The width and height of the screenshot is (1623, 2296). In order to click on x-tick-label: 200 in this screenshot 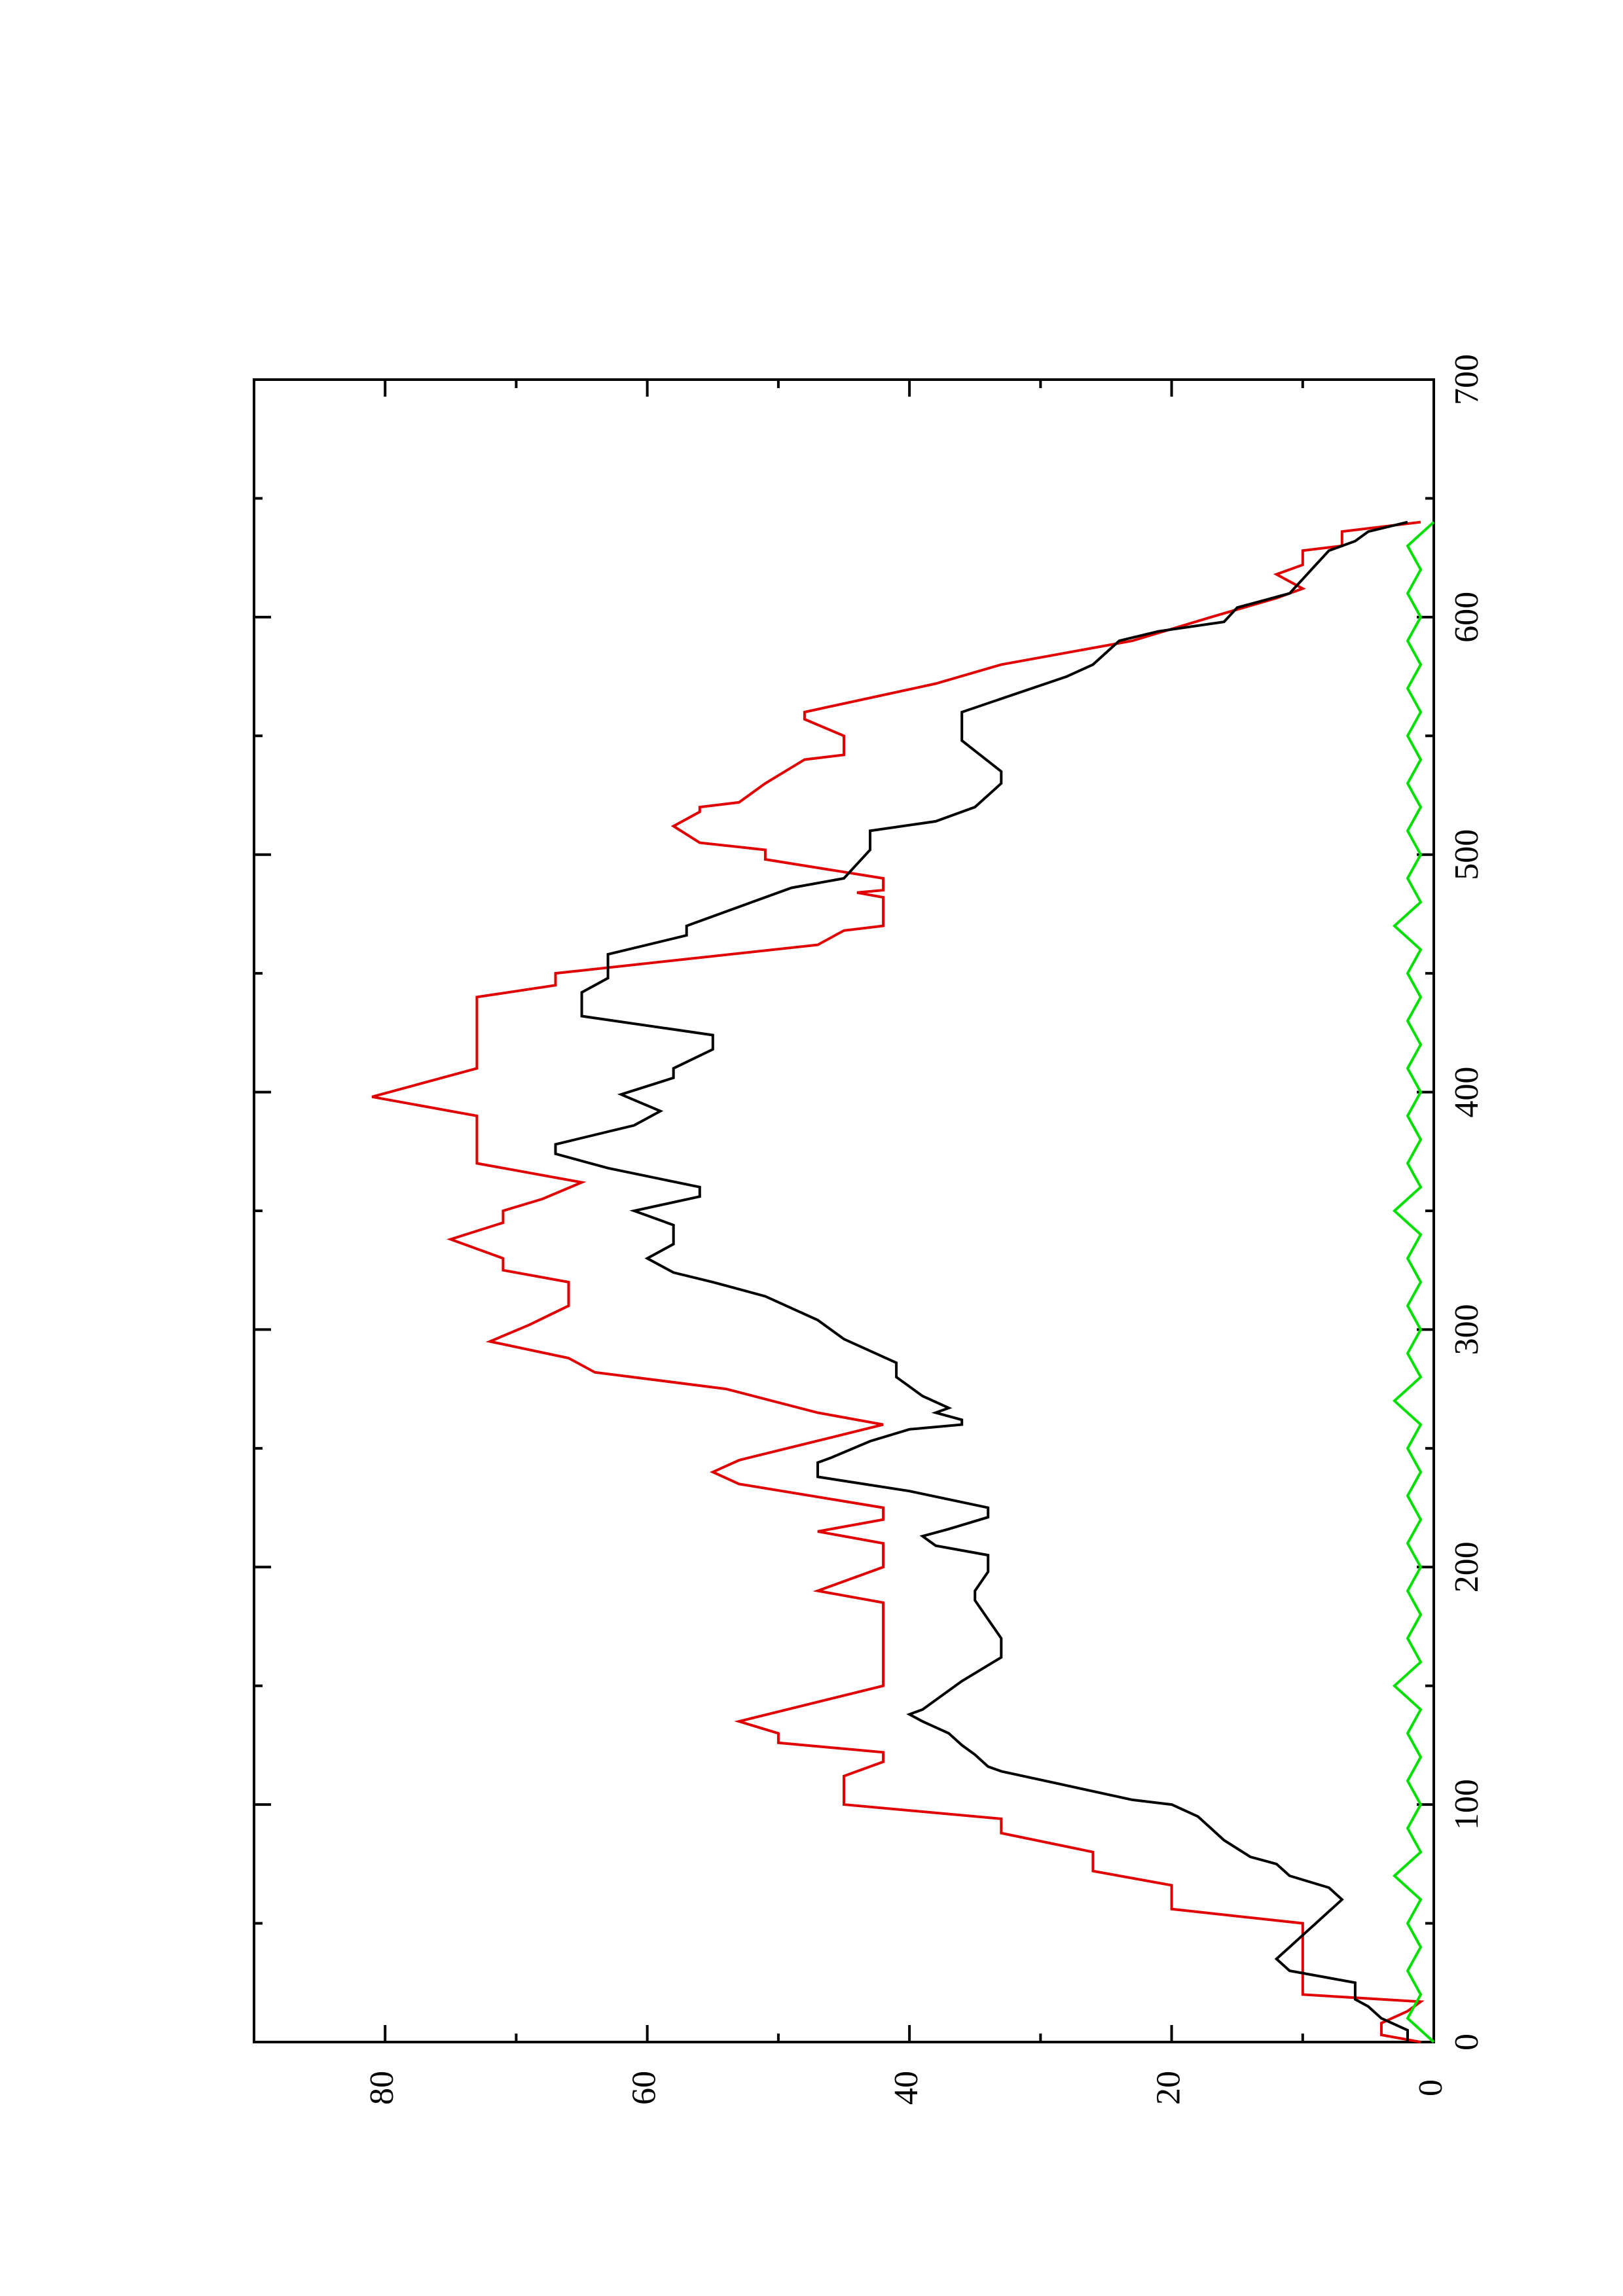, I will do `click(1467, 1566)`.